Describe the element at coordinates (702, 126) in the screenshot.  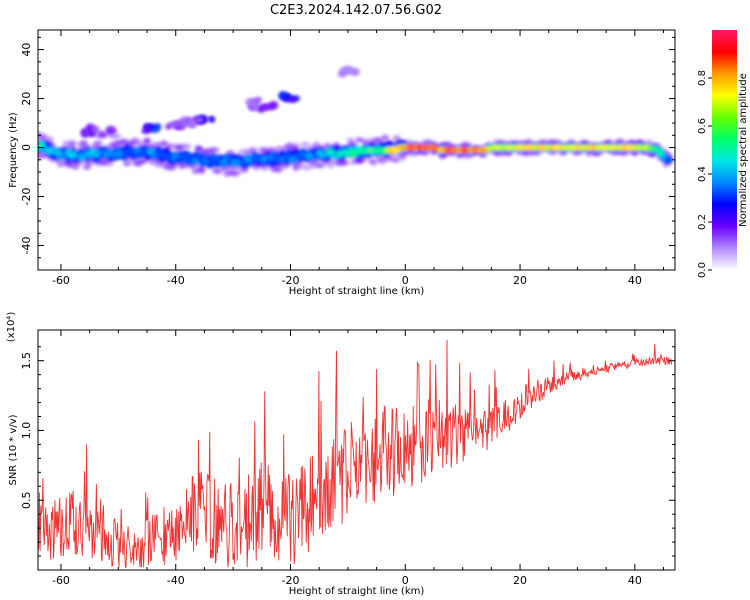
I see `colorbar-tick-label: 0.6` at that location.